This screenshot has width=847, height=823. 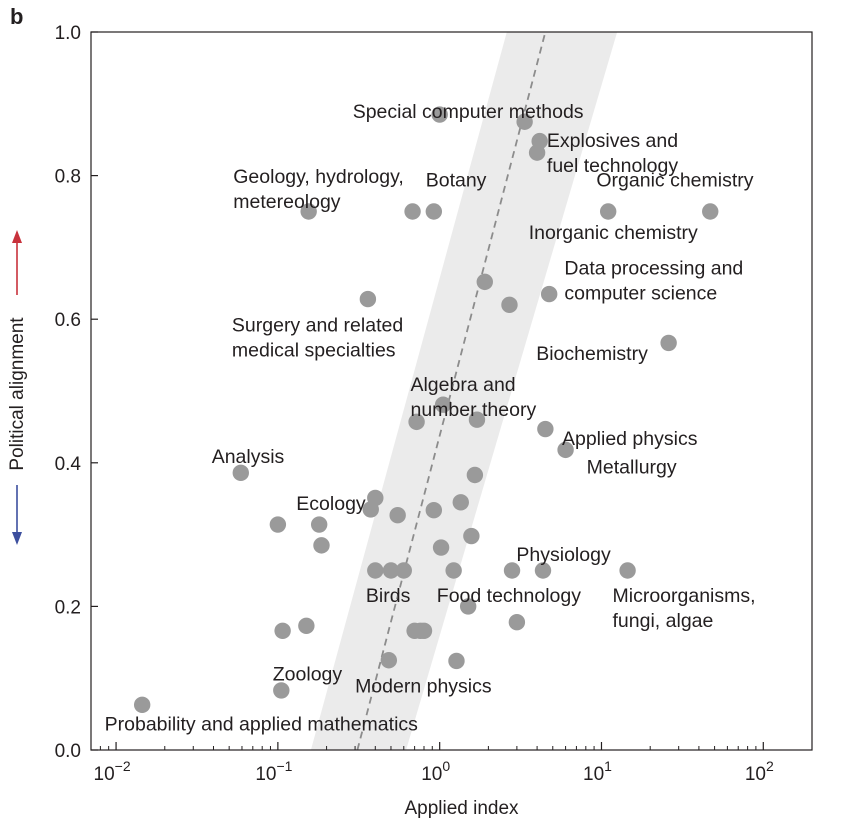 What do you see at coordinates (68, 607) in the screenshot?
I see `y-tick-label: 0.2` at bounding box center [68, 607].